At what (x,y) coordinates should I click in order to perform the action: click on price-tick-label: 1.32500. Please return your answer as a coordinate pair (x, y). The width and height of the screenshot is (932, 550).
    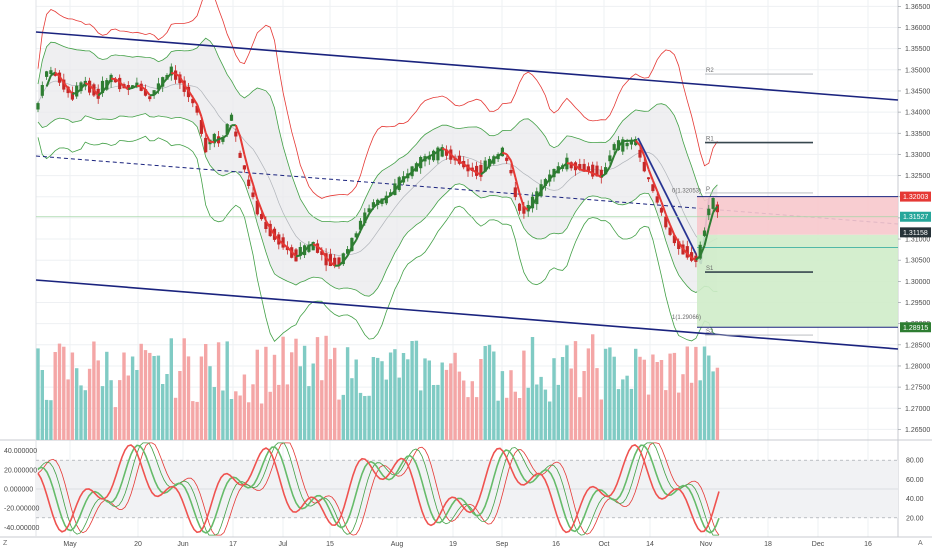
    Looking at the image, I should click on (917, 176).